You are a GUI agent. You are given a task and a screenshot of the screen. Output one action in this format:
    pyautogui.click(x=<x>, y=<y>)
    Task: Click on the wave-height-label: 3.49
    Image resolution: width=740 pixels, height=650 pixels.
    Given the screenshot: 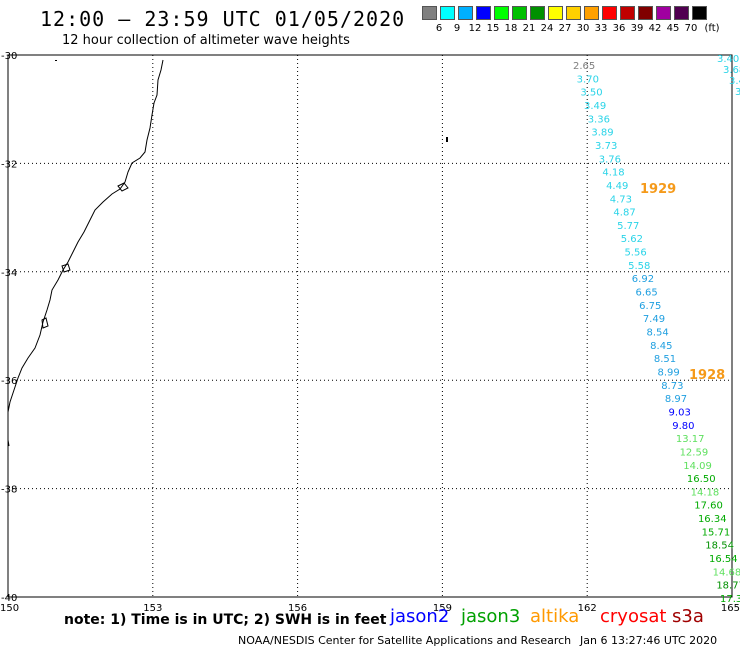 What is the action you would take?
    pyautogui.click(x=595, y=106)
    